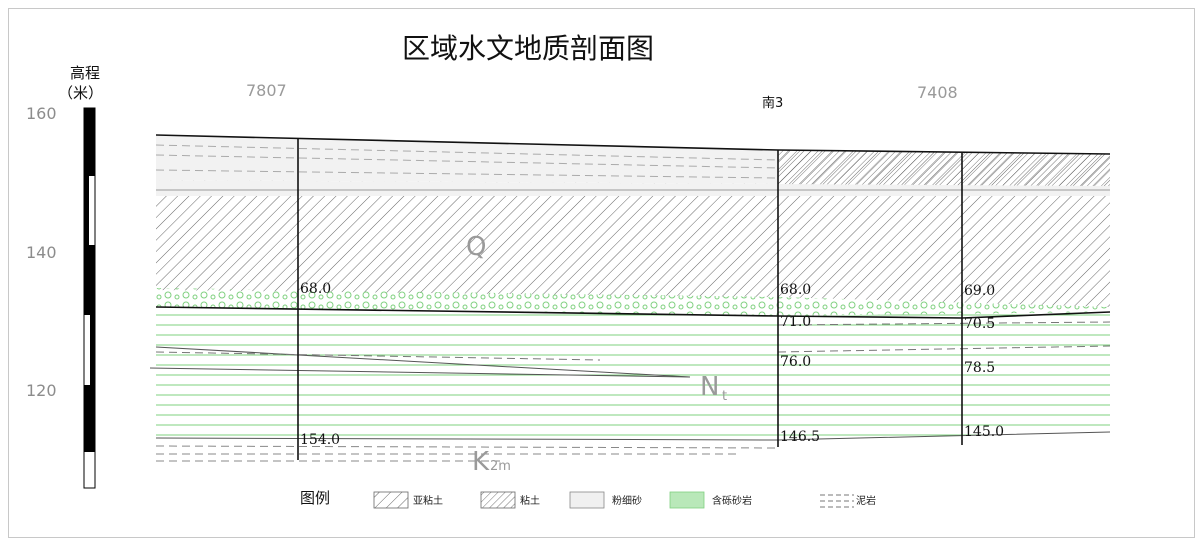 Image resolution: width=1202 pixels, height=545 pixels. Describe the element at coordinates (984, 432) in the screenshot. I see `depth-label: 145.0` at that location.